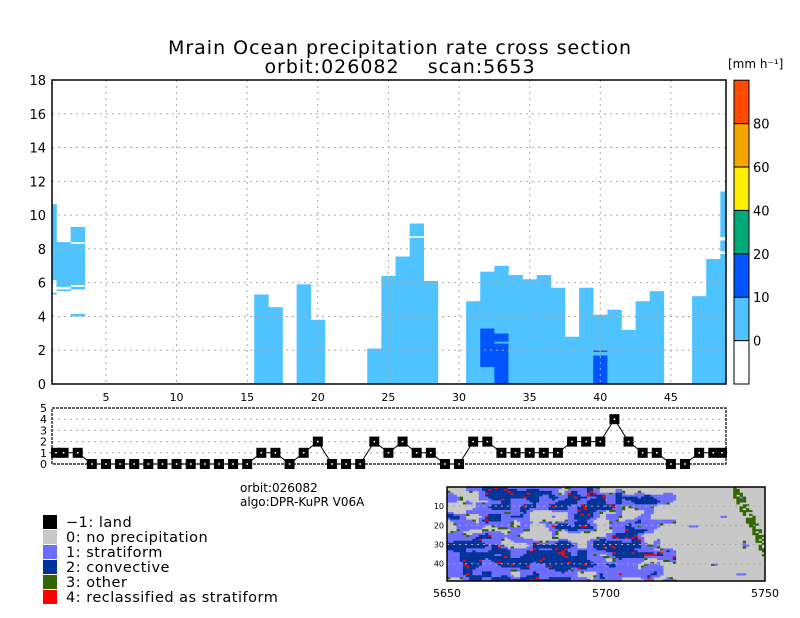  Describe the element at coordinates (447, 593) in the screenshot. I see `map-x-tick: 5650` at that location.